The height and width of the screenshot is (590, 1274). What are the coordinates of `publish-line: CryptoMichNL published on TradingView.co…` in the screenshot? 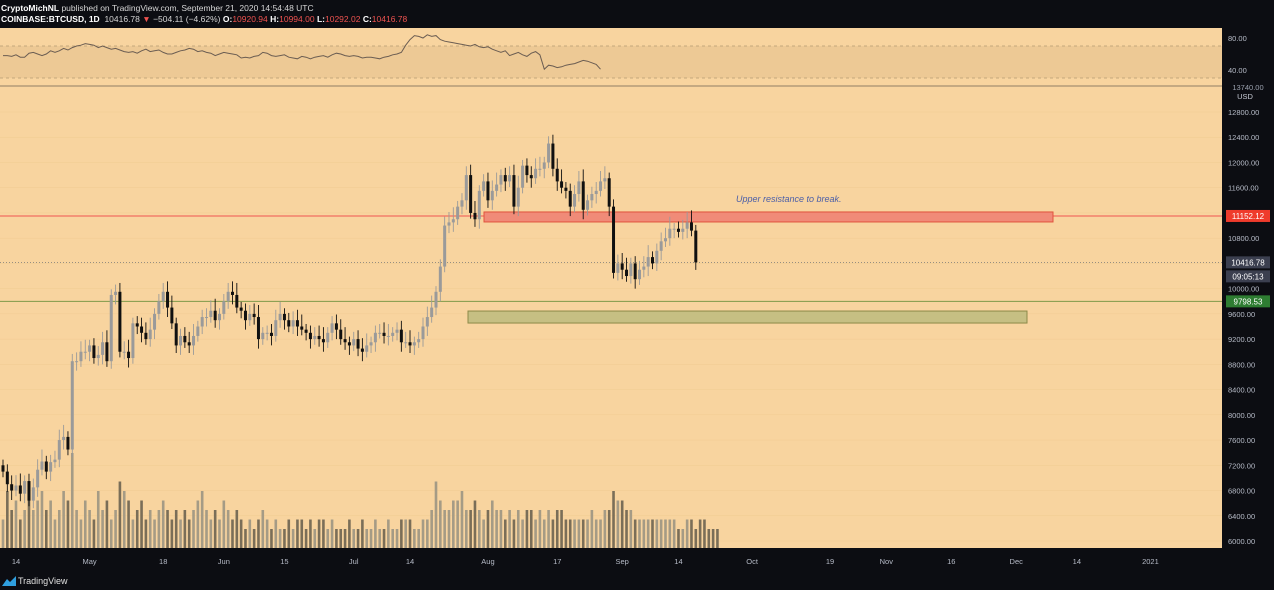 It's located at (157, 8).